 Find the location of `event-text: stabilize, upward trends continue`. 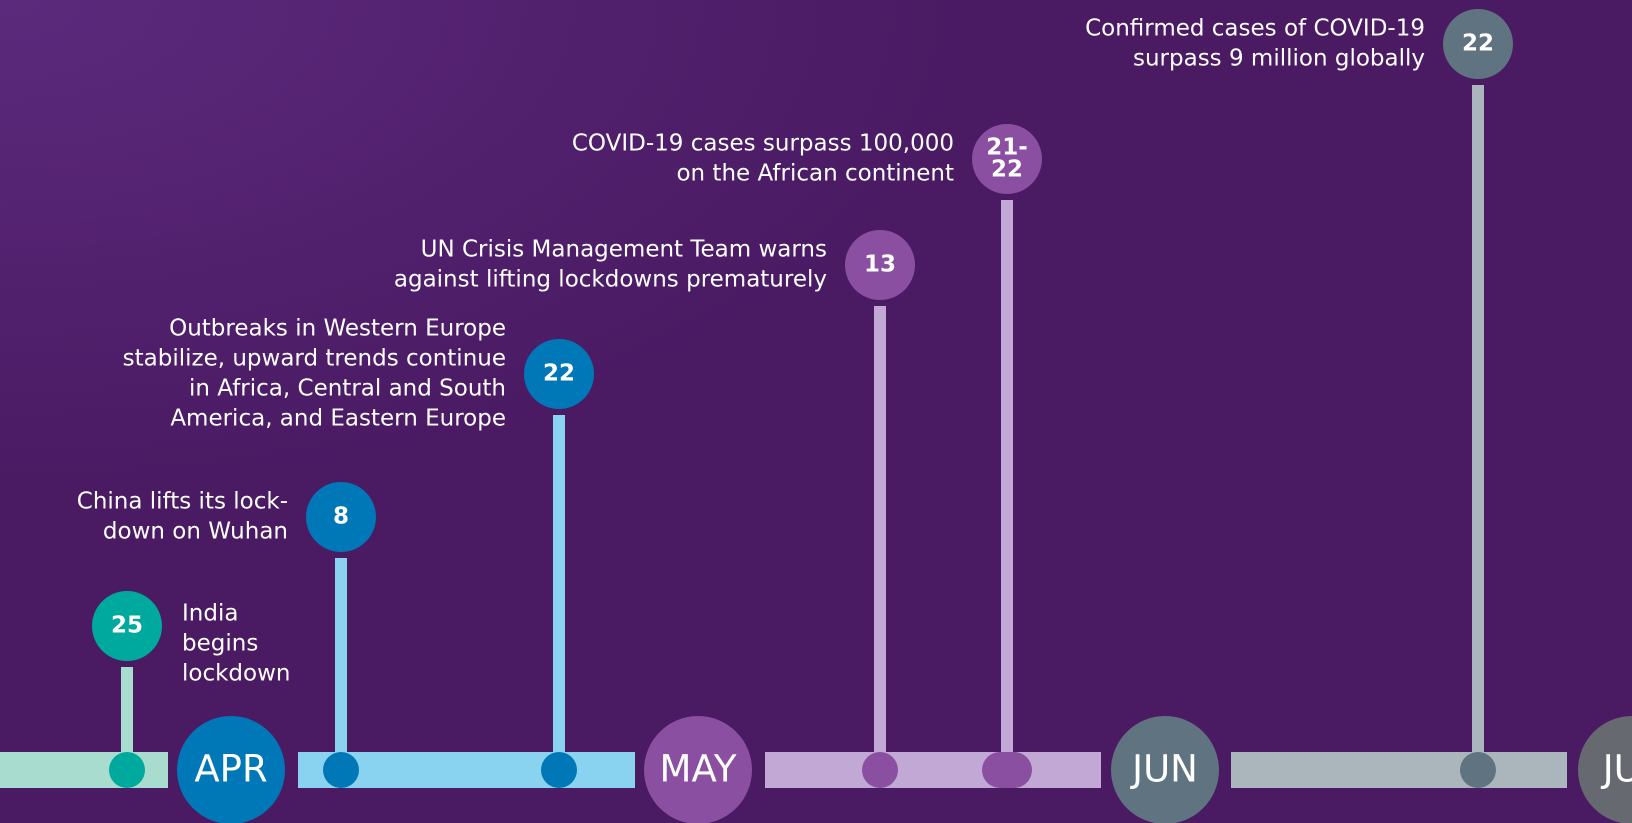

event-text: stabilize, upward trends continue is located at coordinates (314, 359).